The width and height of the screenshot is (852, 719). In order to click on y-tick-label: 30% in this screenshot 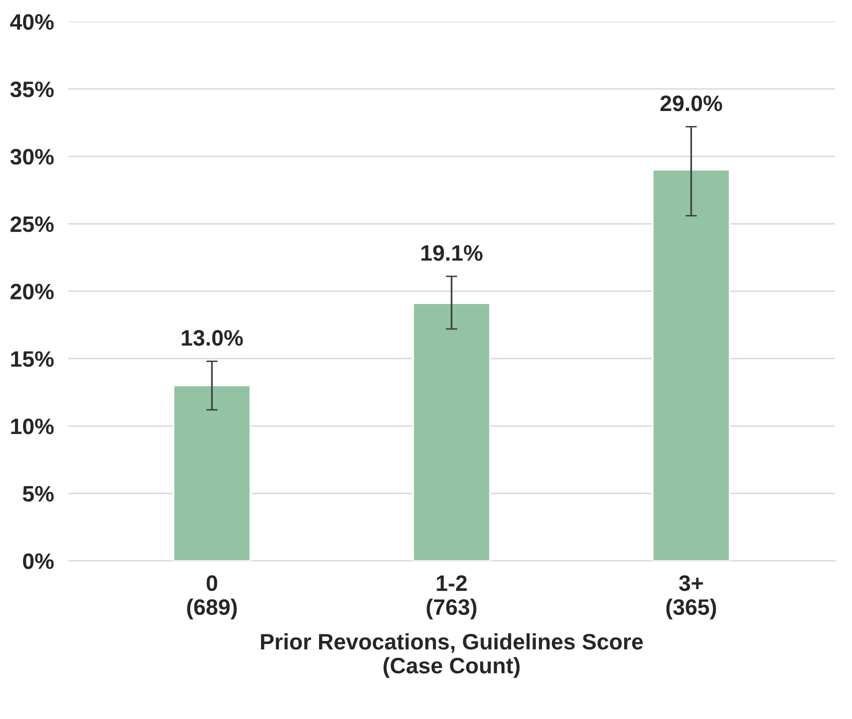, I will do `click(32, 156)`.